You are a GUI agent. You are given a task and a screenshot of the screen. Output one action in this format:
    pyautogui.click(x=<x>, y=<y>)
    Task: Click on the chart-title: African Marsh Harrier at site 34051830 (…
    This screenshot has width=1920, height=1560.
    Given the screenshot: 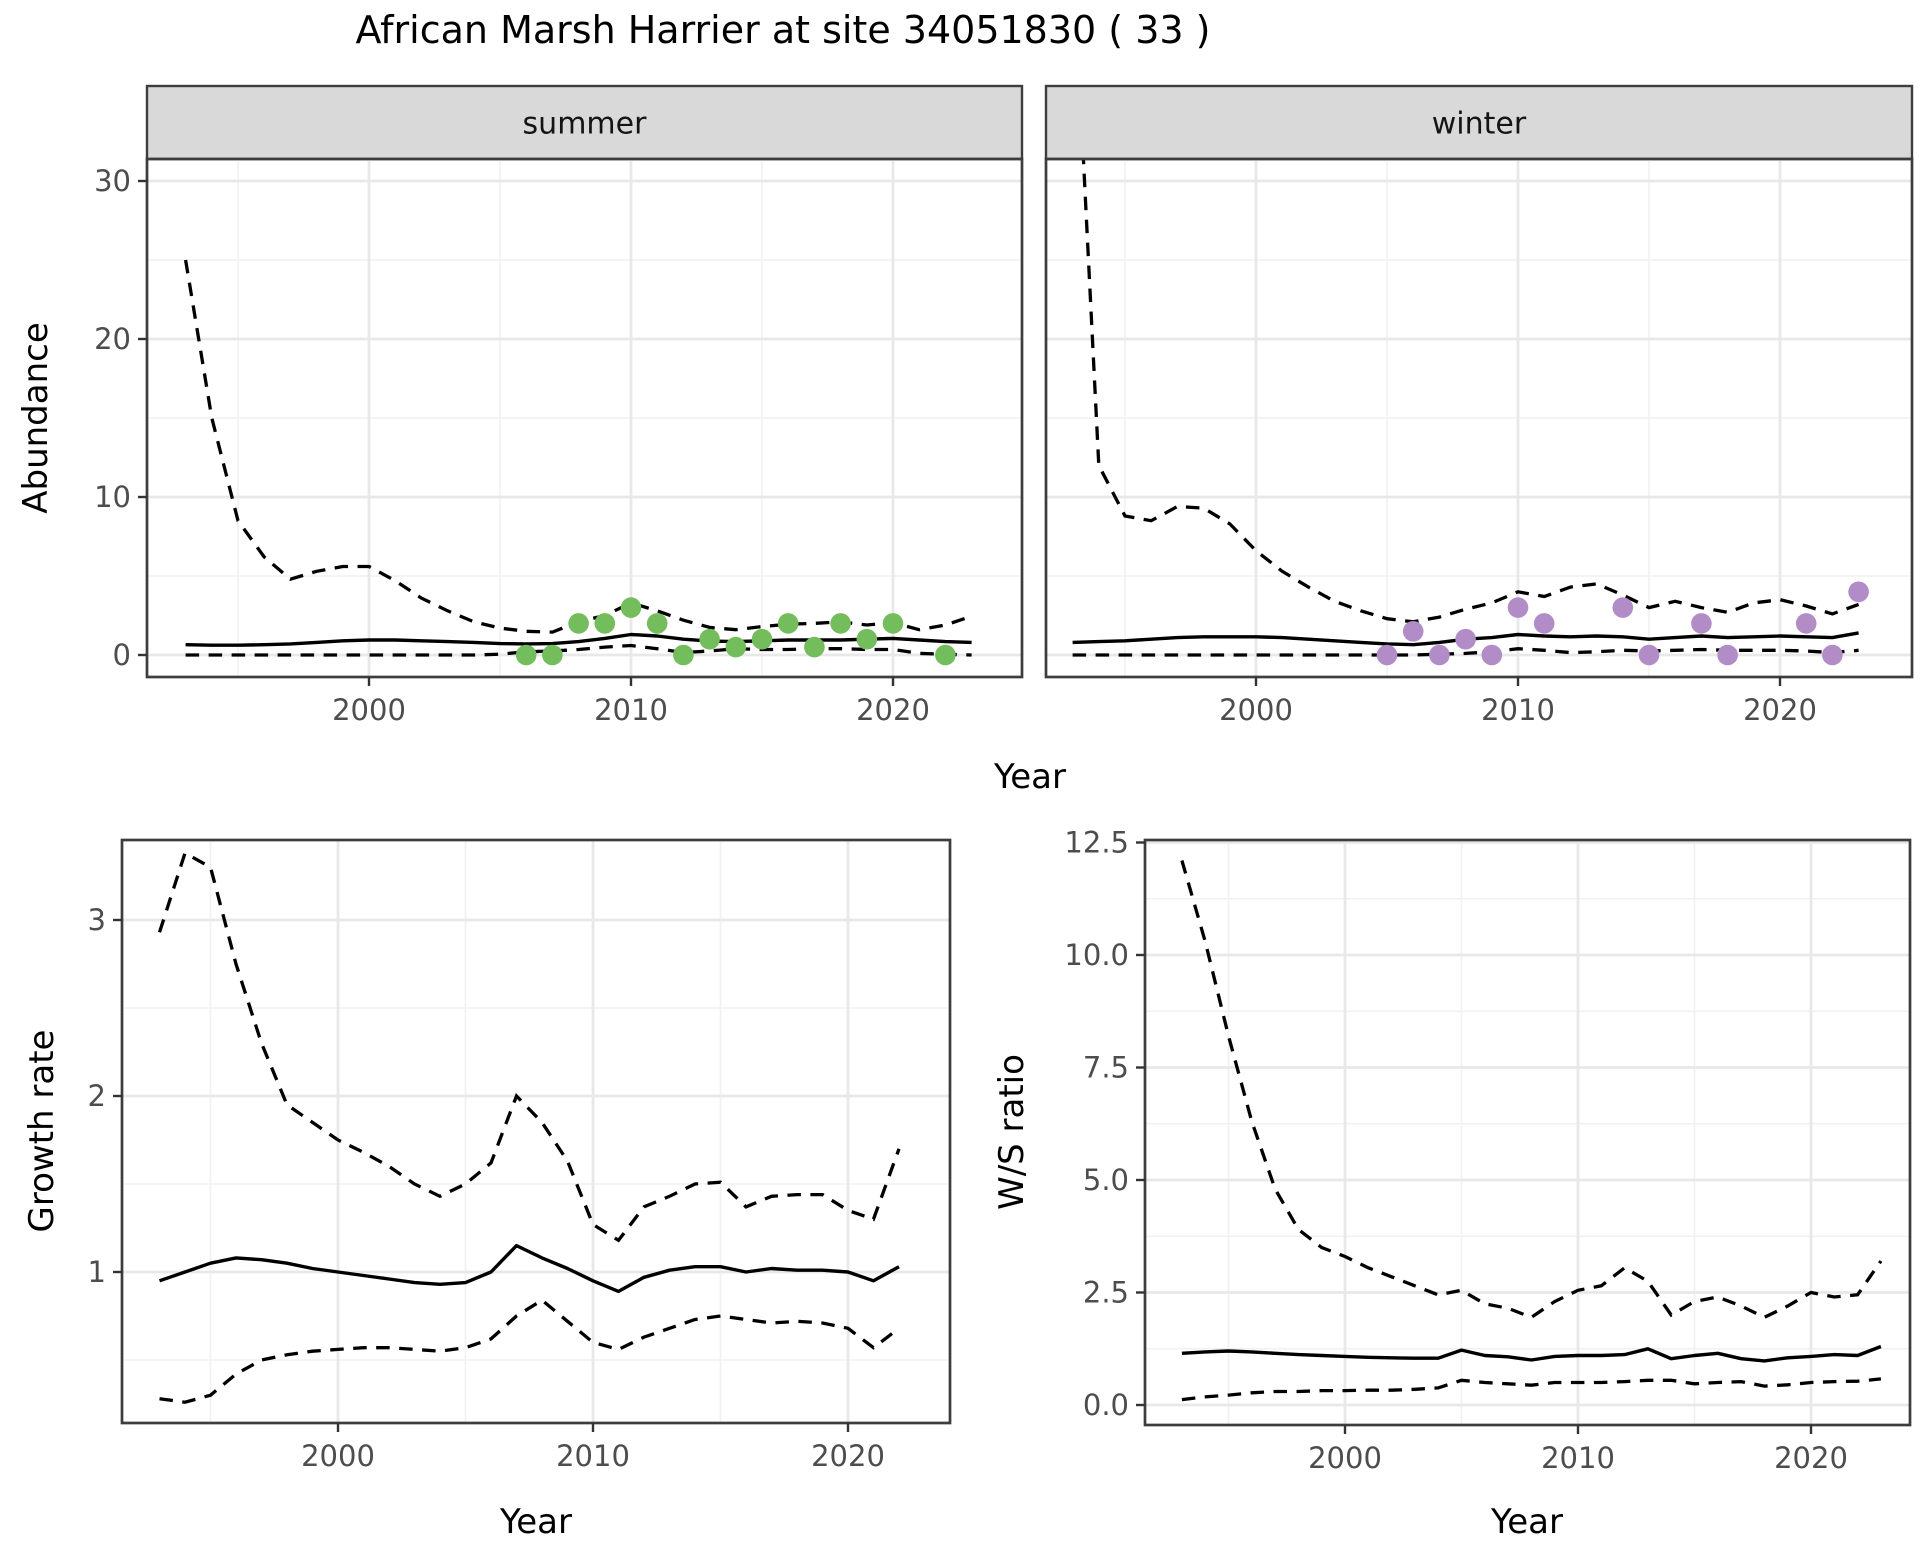 What is the action you would take?
    pyautogui.click(x=783, y=30)
    